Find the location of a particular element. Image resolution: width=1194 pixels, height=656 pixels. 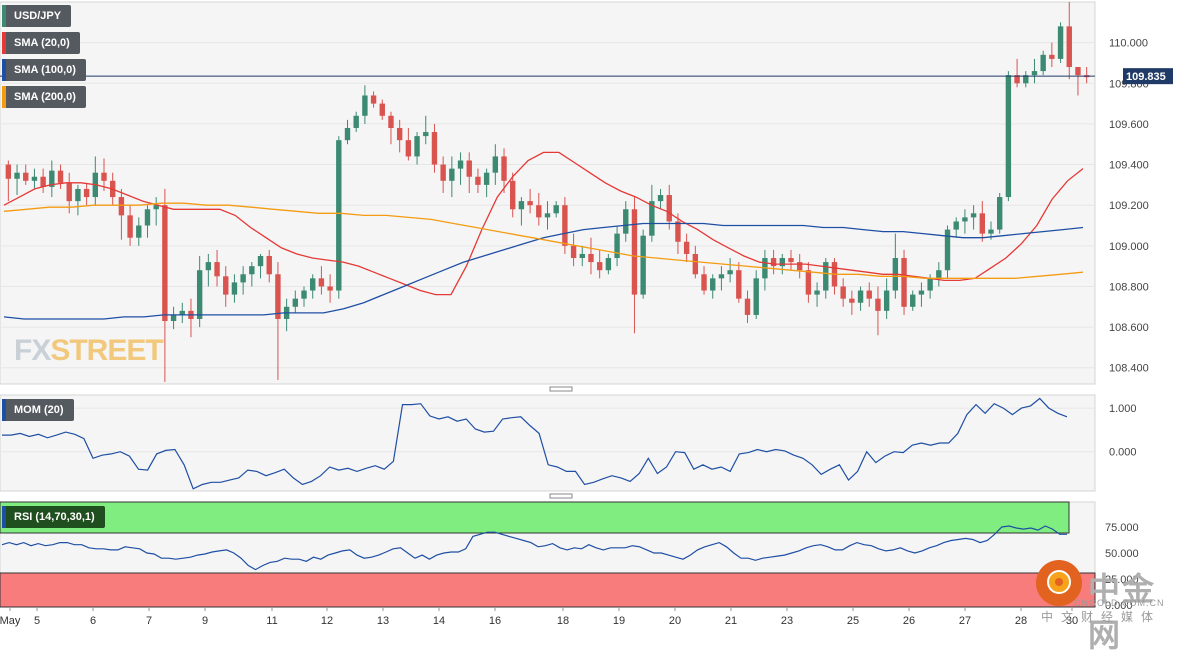

price-tick-label: 109.600 is located at coordinates (1129, 125).